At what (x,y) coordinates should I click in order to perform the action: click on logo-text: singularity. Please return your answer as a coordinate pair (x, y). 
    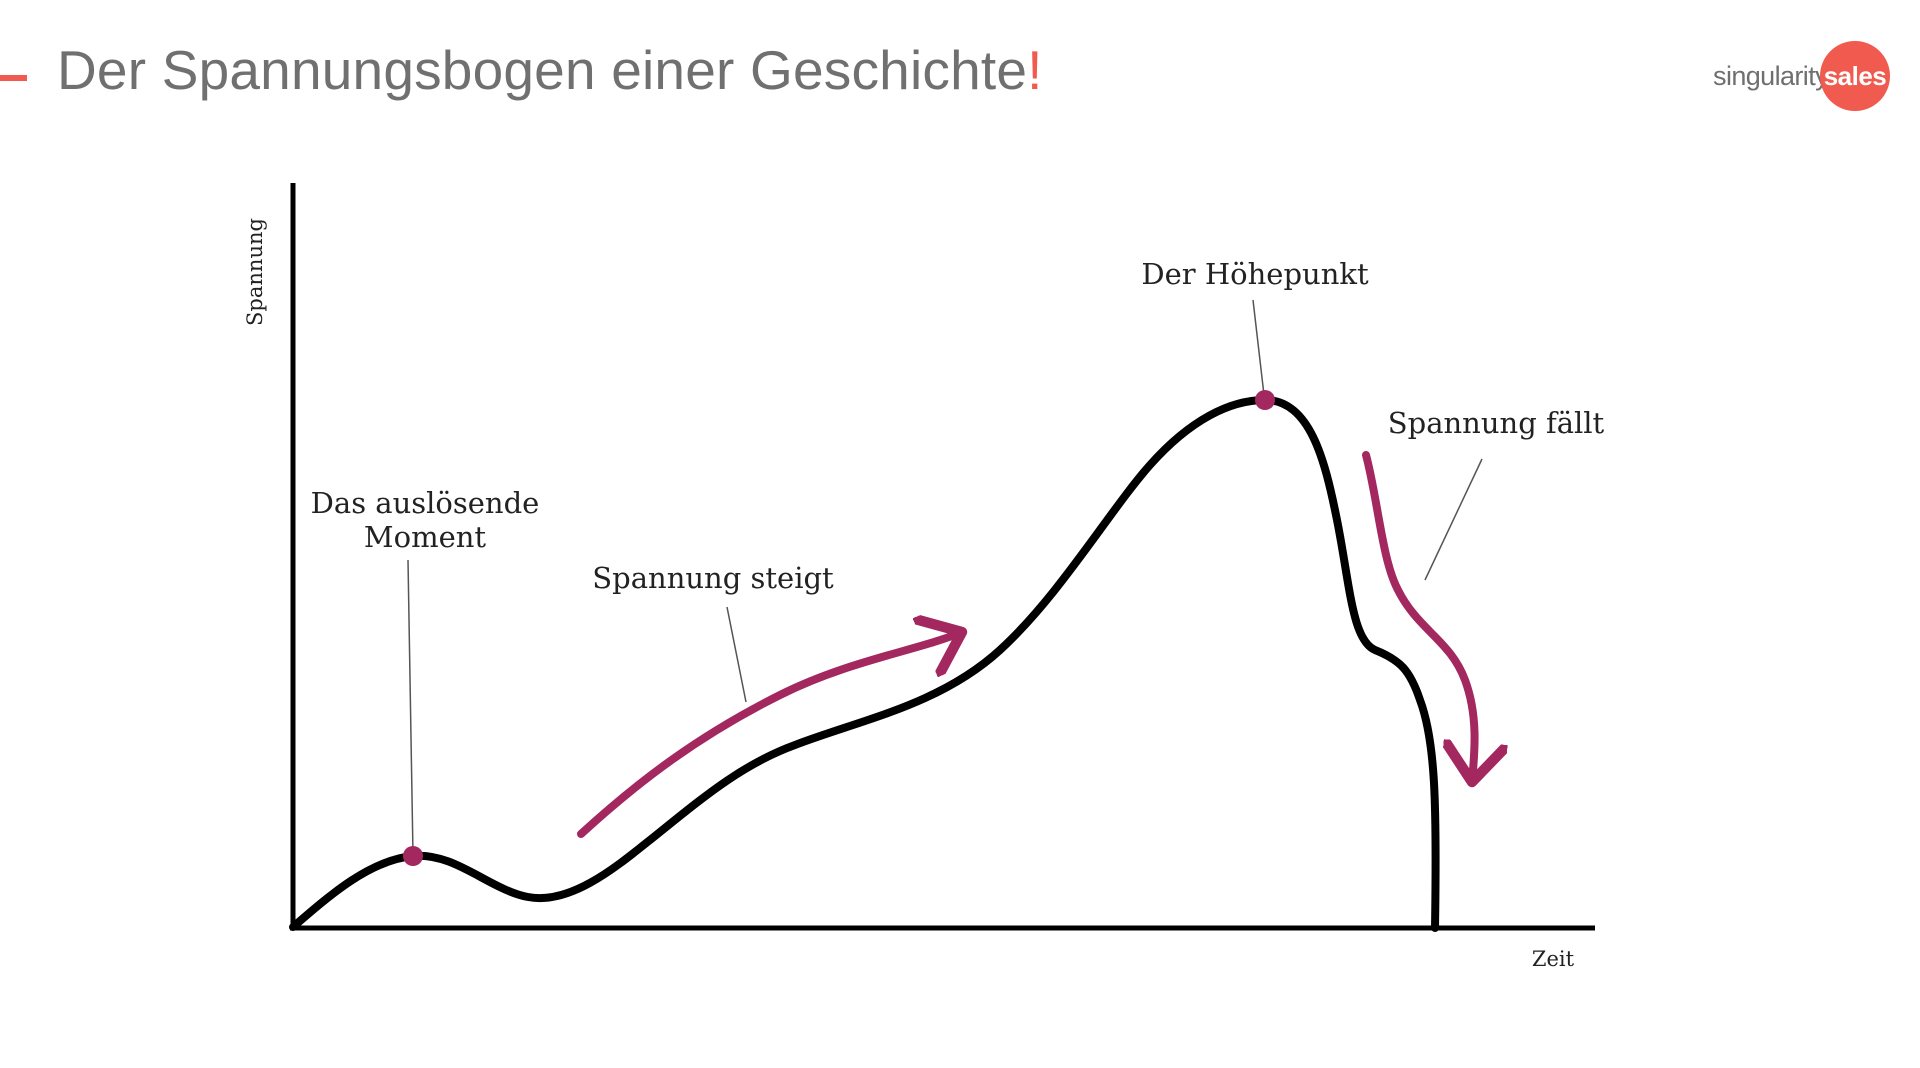
    Looking at the image, I should click on (1771, 75).